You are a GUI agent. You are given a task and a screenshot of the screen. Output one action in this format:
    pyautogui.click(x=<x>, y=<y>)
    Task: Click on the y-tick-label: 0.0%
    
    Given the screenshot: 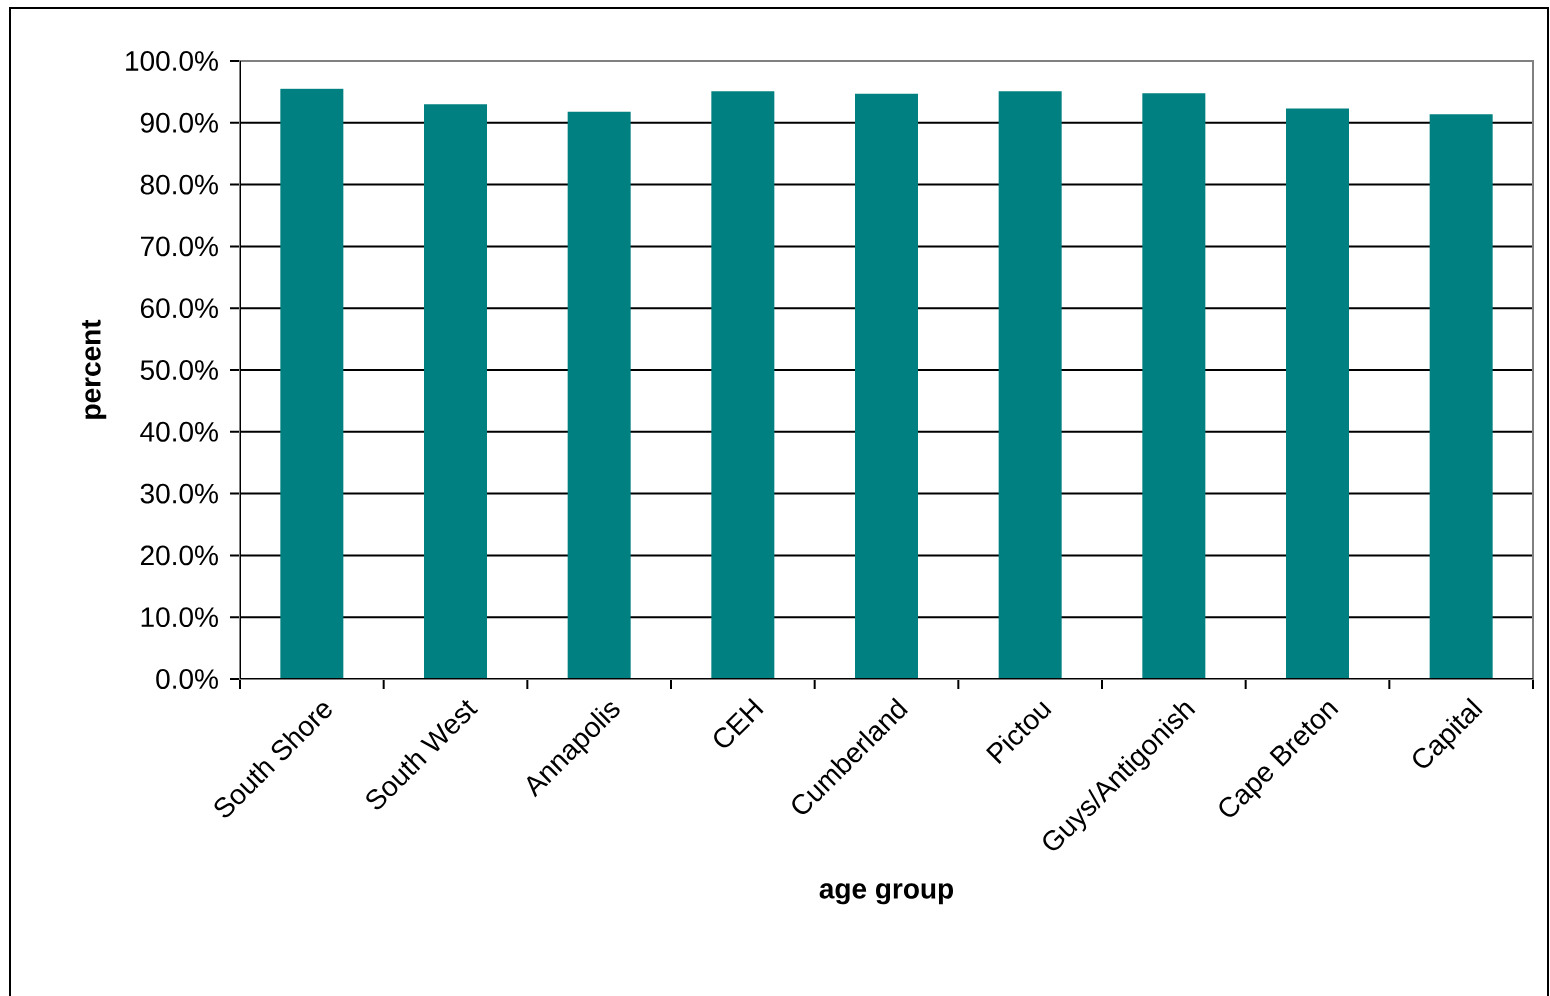 What is the action you would take?
    pyautogui.click(x=187, y=679)
    